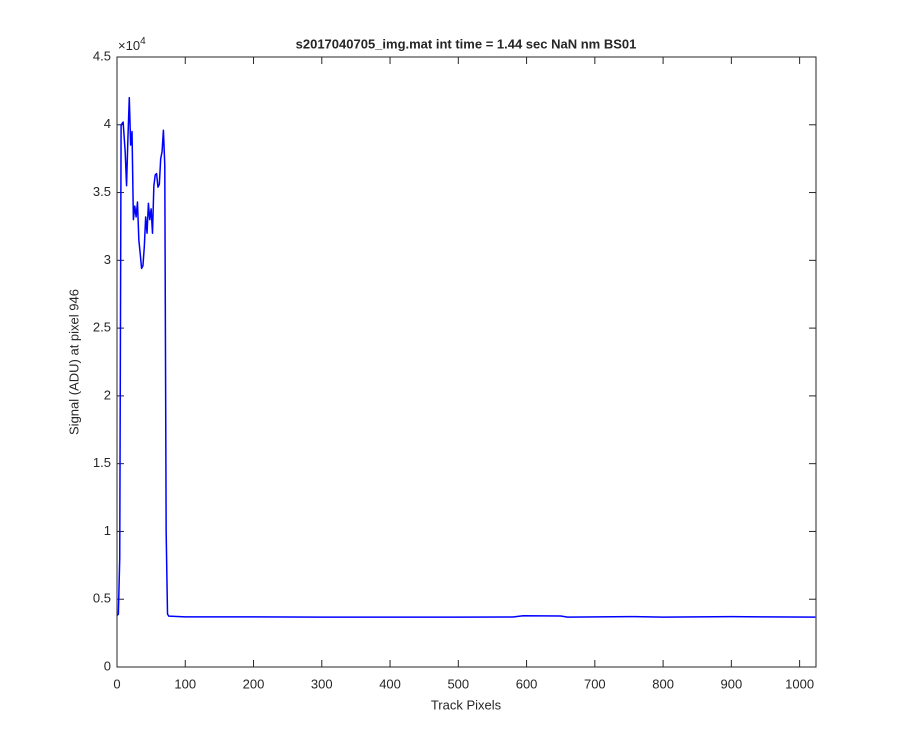 The width and height of the screenshot is (900, 750). What do you see at coordinates (663, 683) in the screenshot?
I see `x-tick-label: 800` at bounding box center [663, 683].